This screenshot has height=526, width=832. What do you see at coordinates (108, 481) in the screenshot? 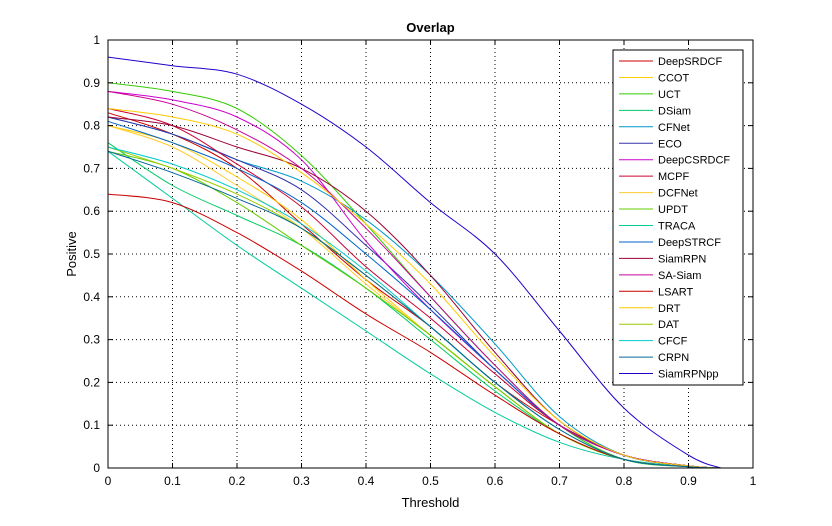
I see `x-tick-label: 0` at bounding box center [108, 481].